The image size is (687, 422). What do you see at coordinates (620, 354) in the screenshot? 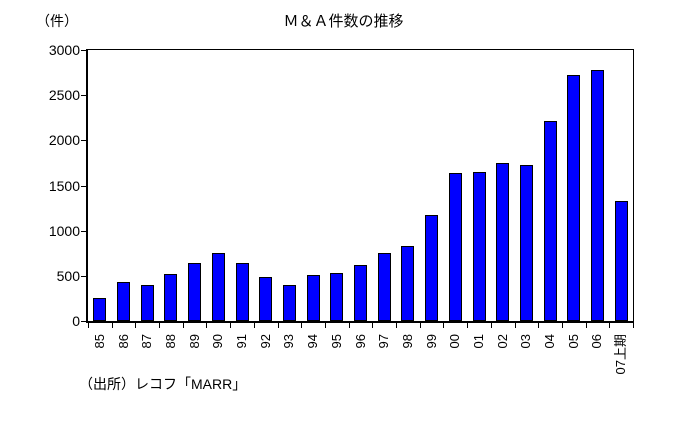
I see `x-axis-label: 07上期` at bounding box center [620, 354].